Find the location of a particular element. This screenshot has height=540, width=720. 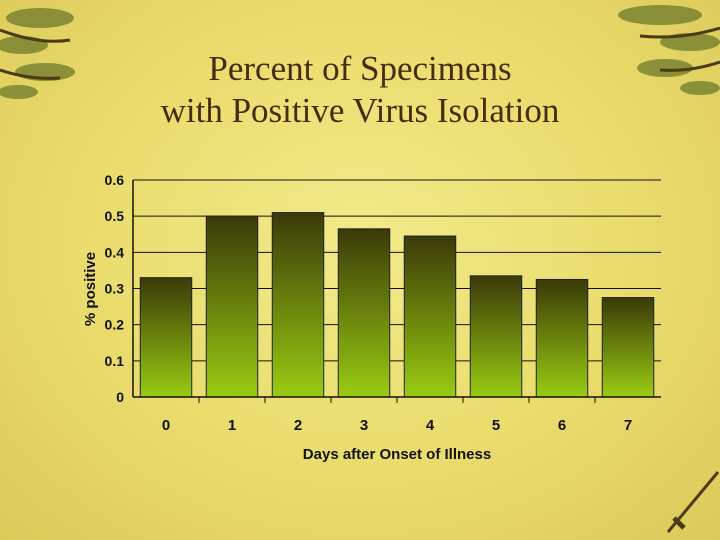

pine-branch-top-left-icon is located at coordinates (37, 53).